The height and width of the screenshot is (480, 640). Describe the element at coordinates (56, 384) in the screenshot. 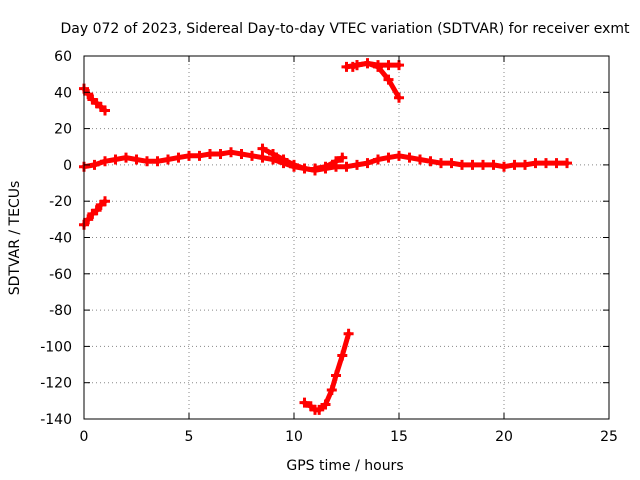

I see `y-tick-label: -120` at that location.